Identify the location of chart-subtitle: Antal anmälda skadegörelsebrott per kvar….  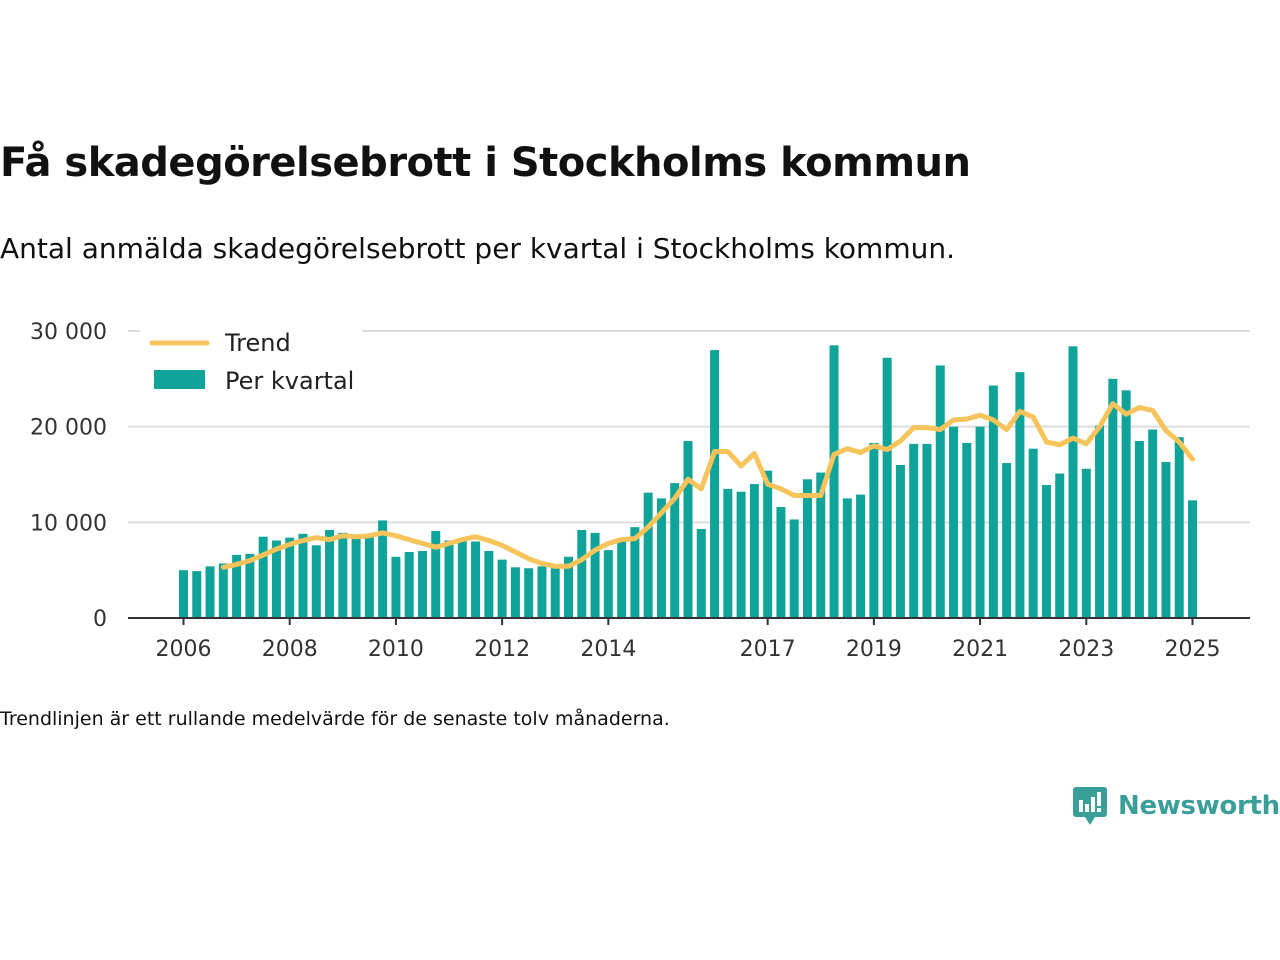
(477, 248).